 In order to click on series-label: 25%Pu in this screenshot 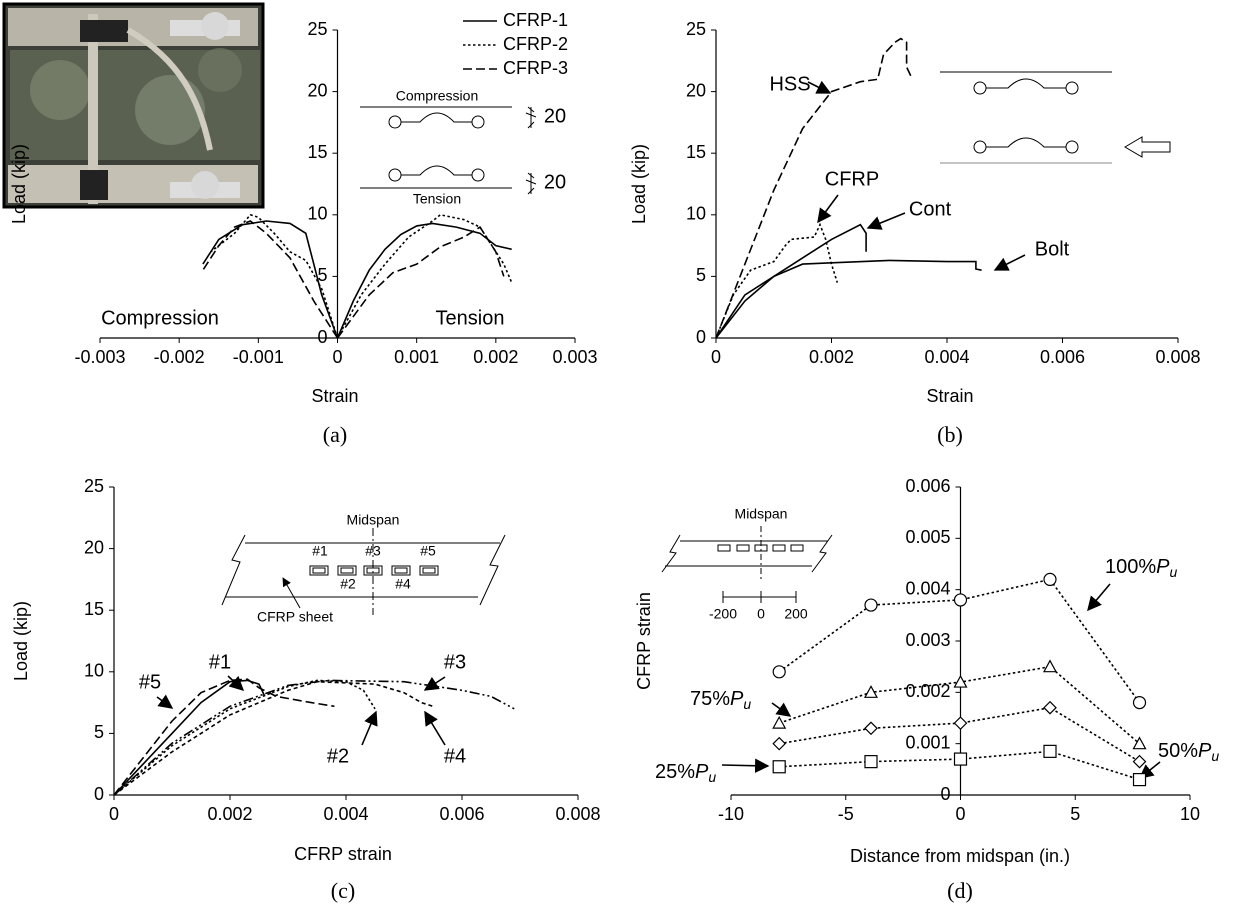, I will do `click(685, 772)`.